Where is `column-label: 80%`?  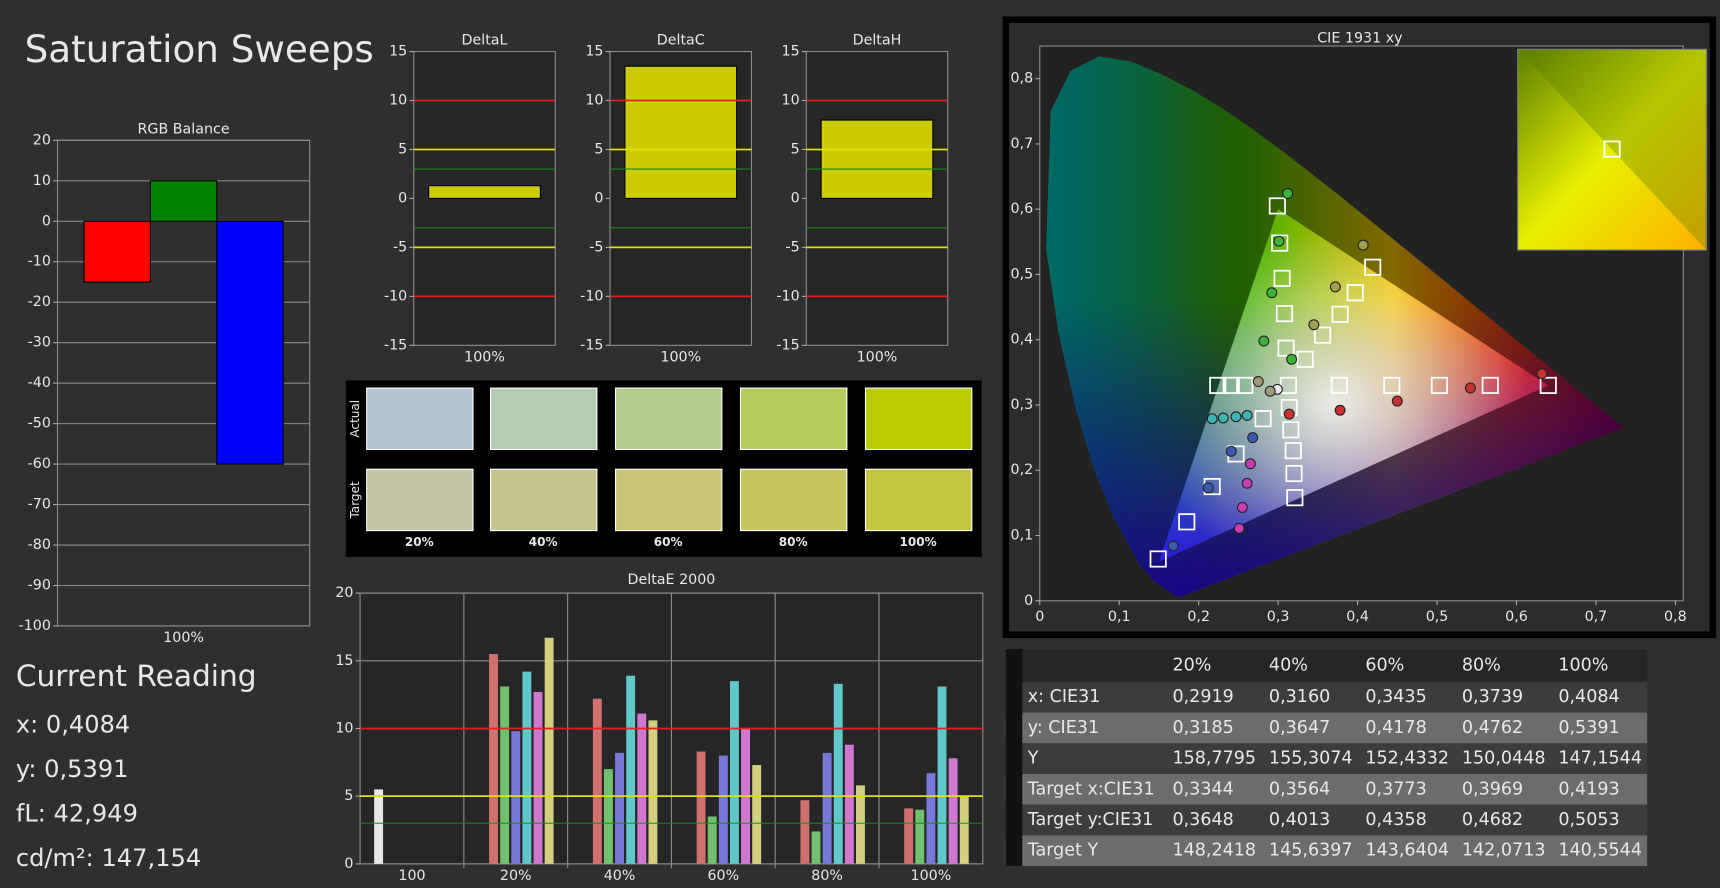
column-label: 80% is located at coordinates (793, 542).